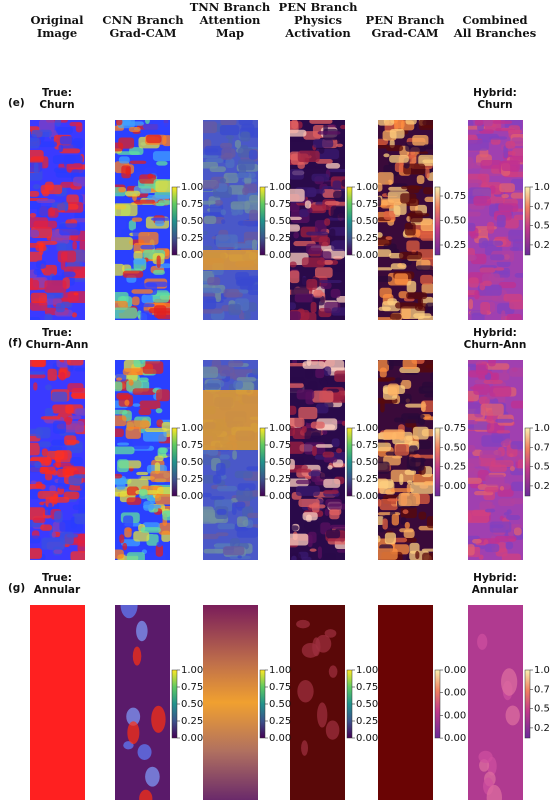 This screenshot has width=550, height=811. Describe the element at coordinates (192, 721) in the screenshot. I see `colorbar-tick-label: 0.25` at that location.